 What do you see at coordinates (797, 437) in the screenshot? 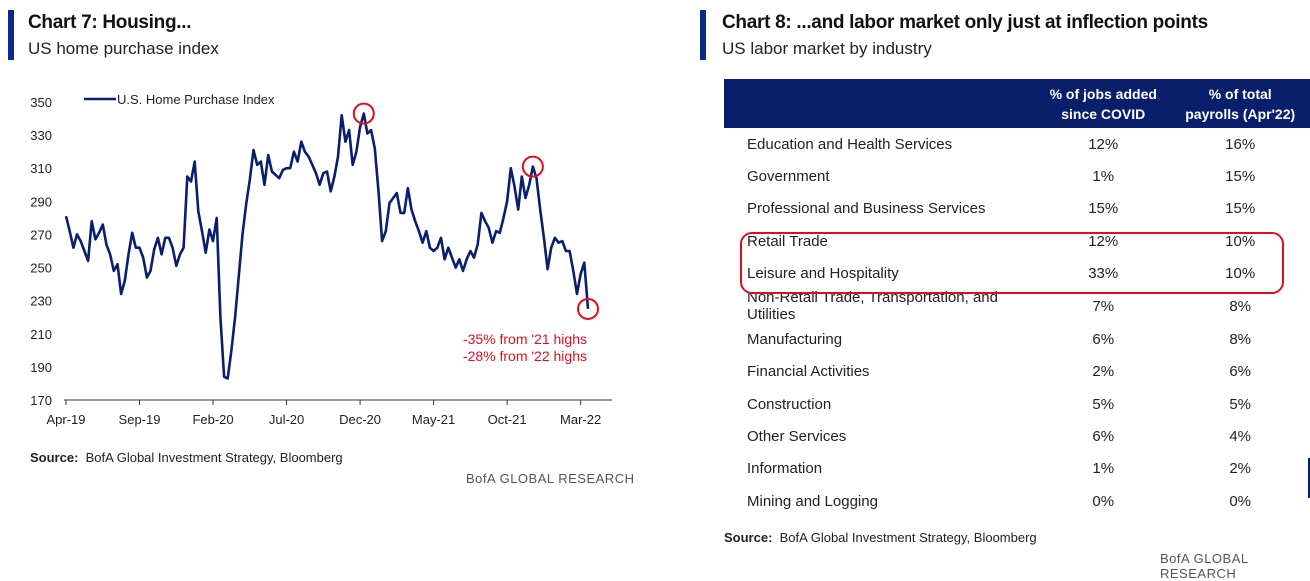
I see `industry-cell: Other Services` at bounding box center [797, 437].